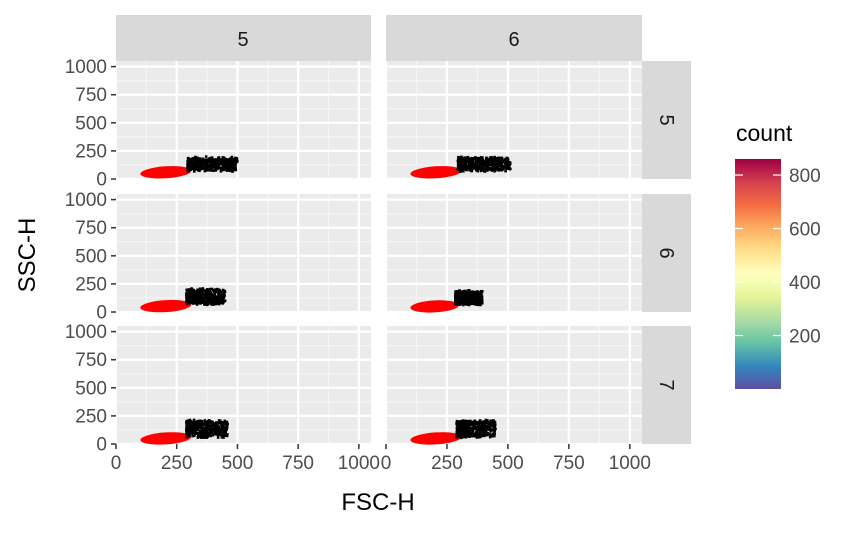 This screenshot has width=864, height=533. What do you see at coordinates (805, 176) in the screenshot?
I see `legend-tick-label: 800` at bounding box center [805, 176].